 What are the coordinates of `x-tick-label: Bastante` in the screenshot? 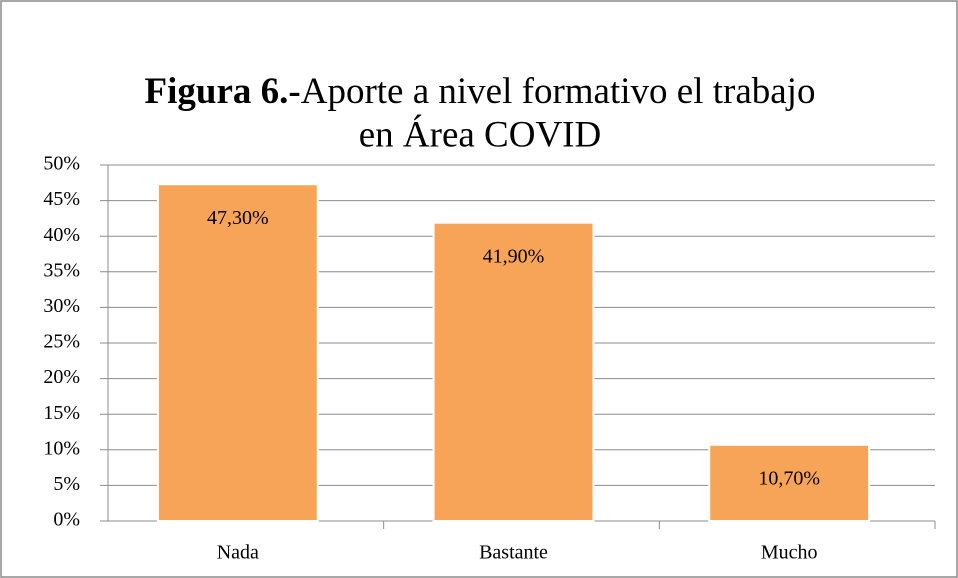 It's located at (513, 553).